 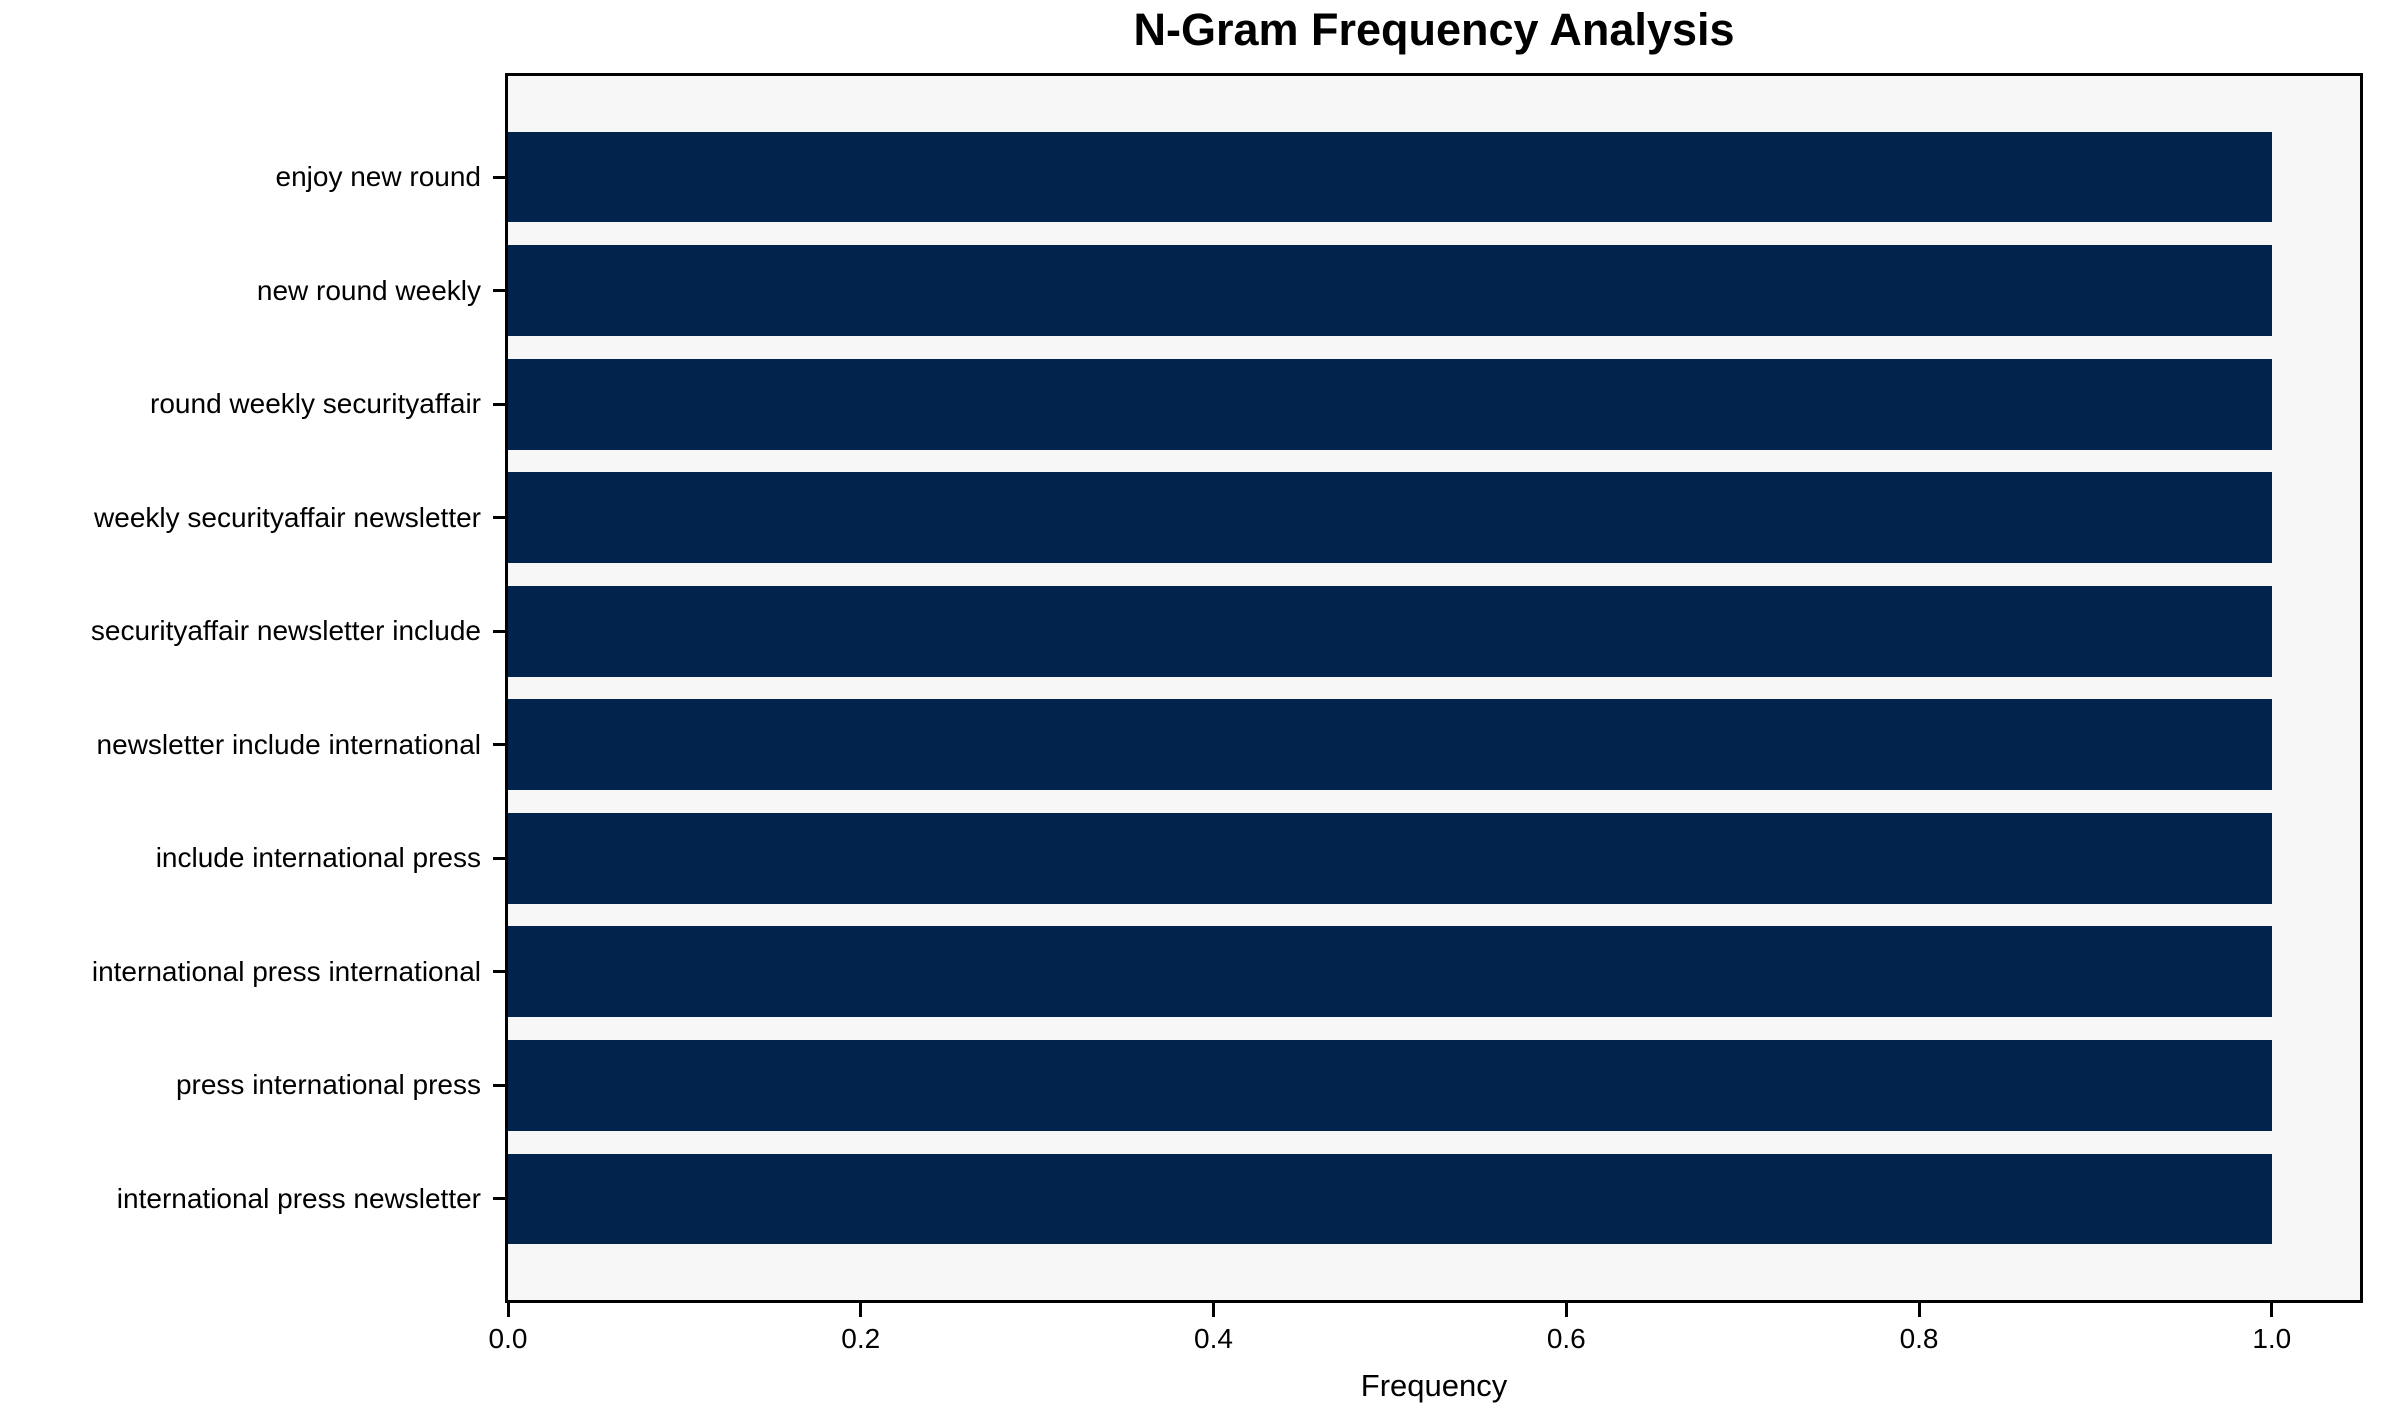 What do you see at coordinates (378, 177) in the screenshot?
I see `y-tick-label: enjoy new round` at bounding box center [378, 177].